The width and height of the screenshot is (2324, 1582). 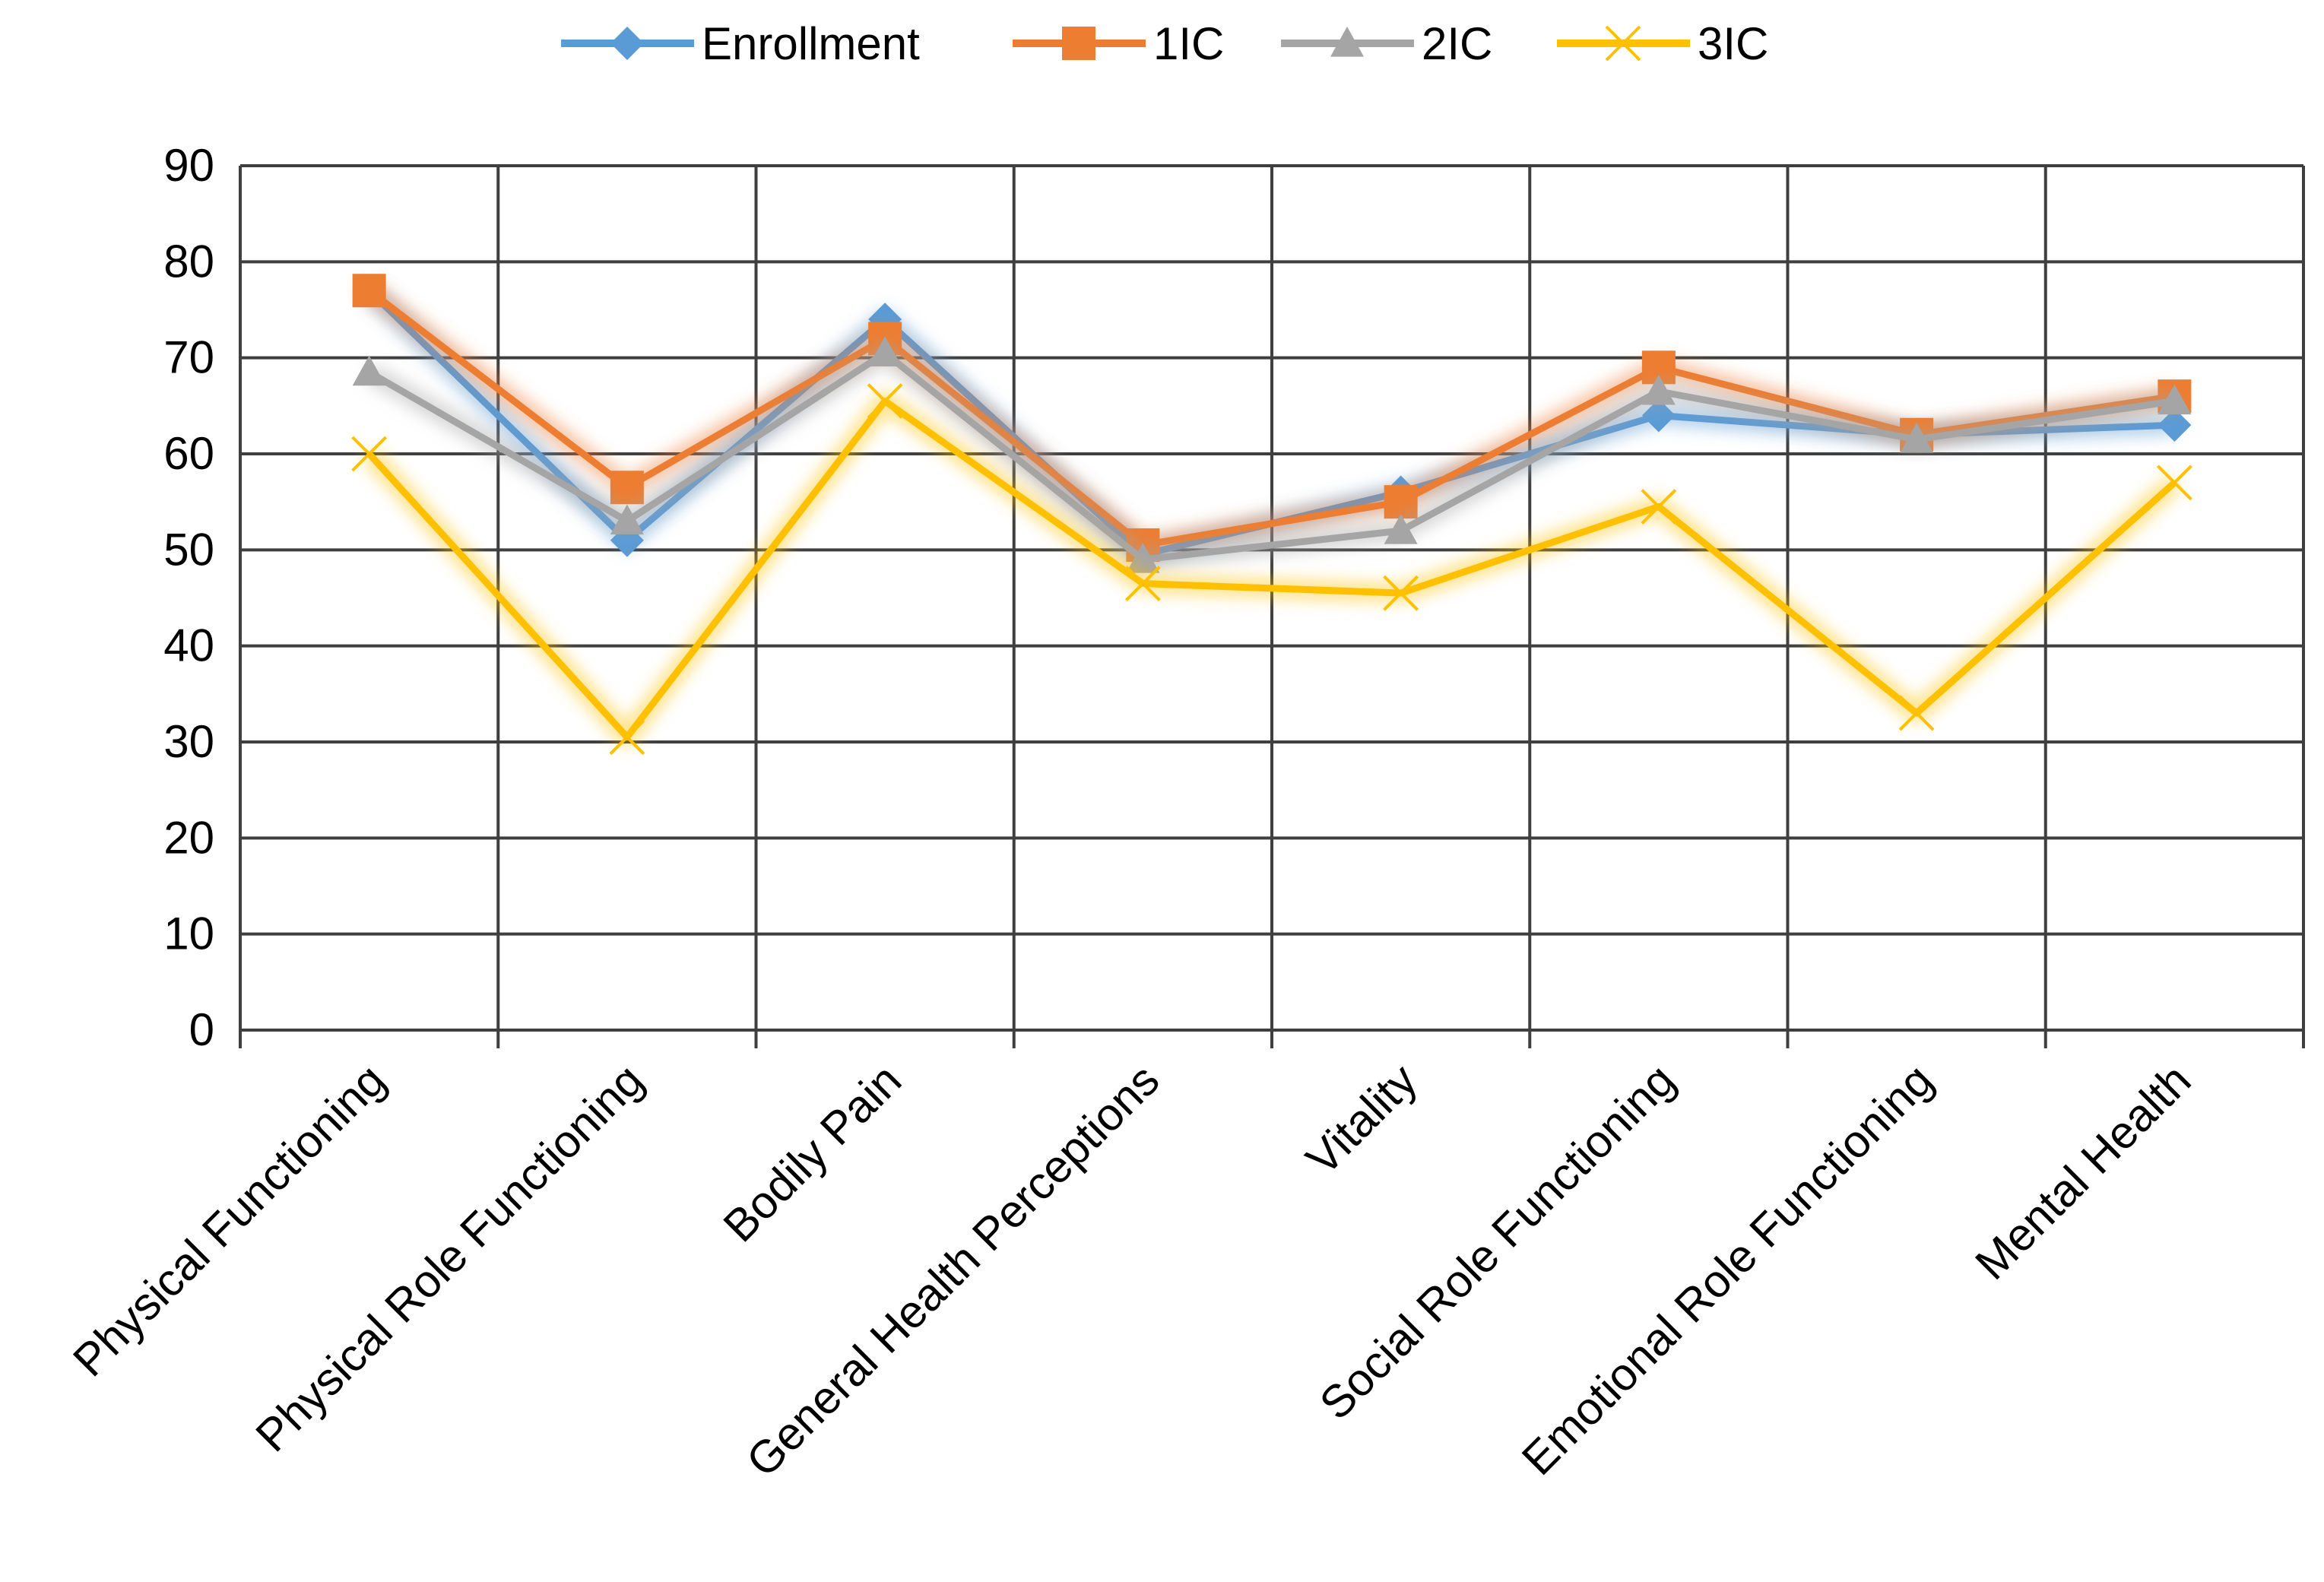 I want to click on legend: Enrollment 1IC 2IC 3IC, so click(x=1164, y=43).